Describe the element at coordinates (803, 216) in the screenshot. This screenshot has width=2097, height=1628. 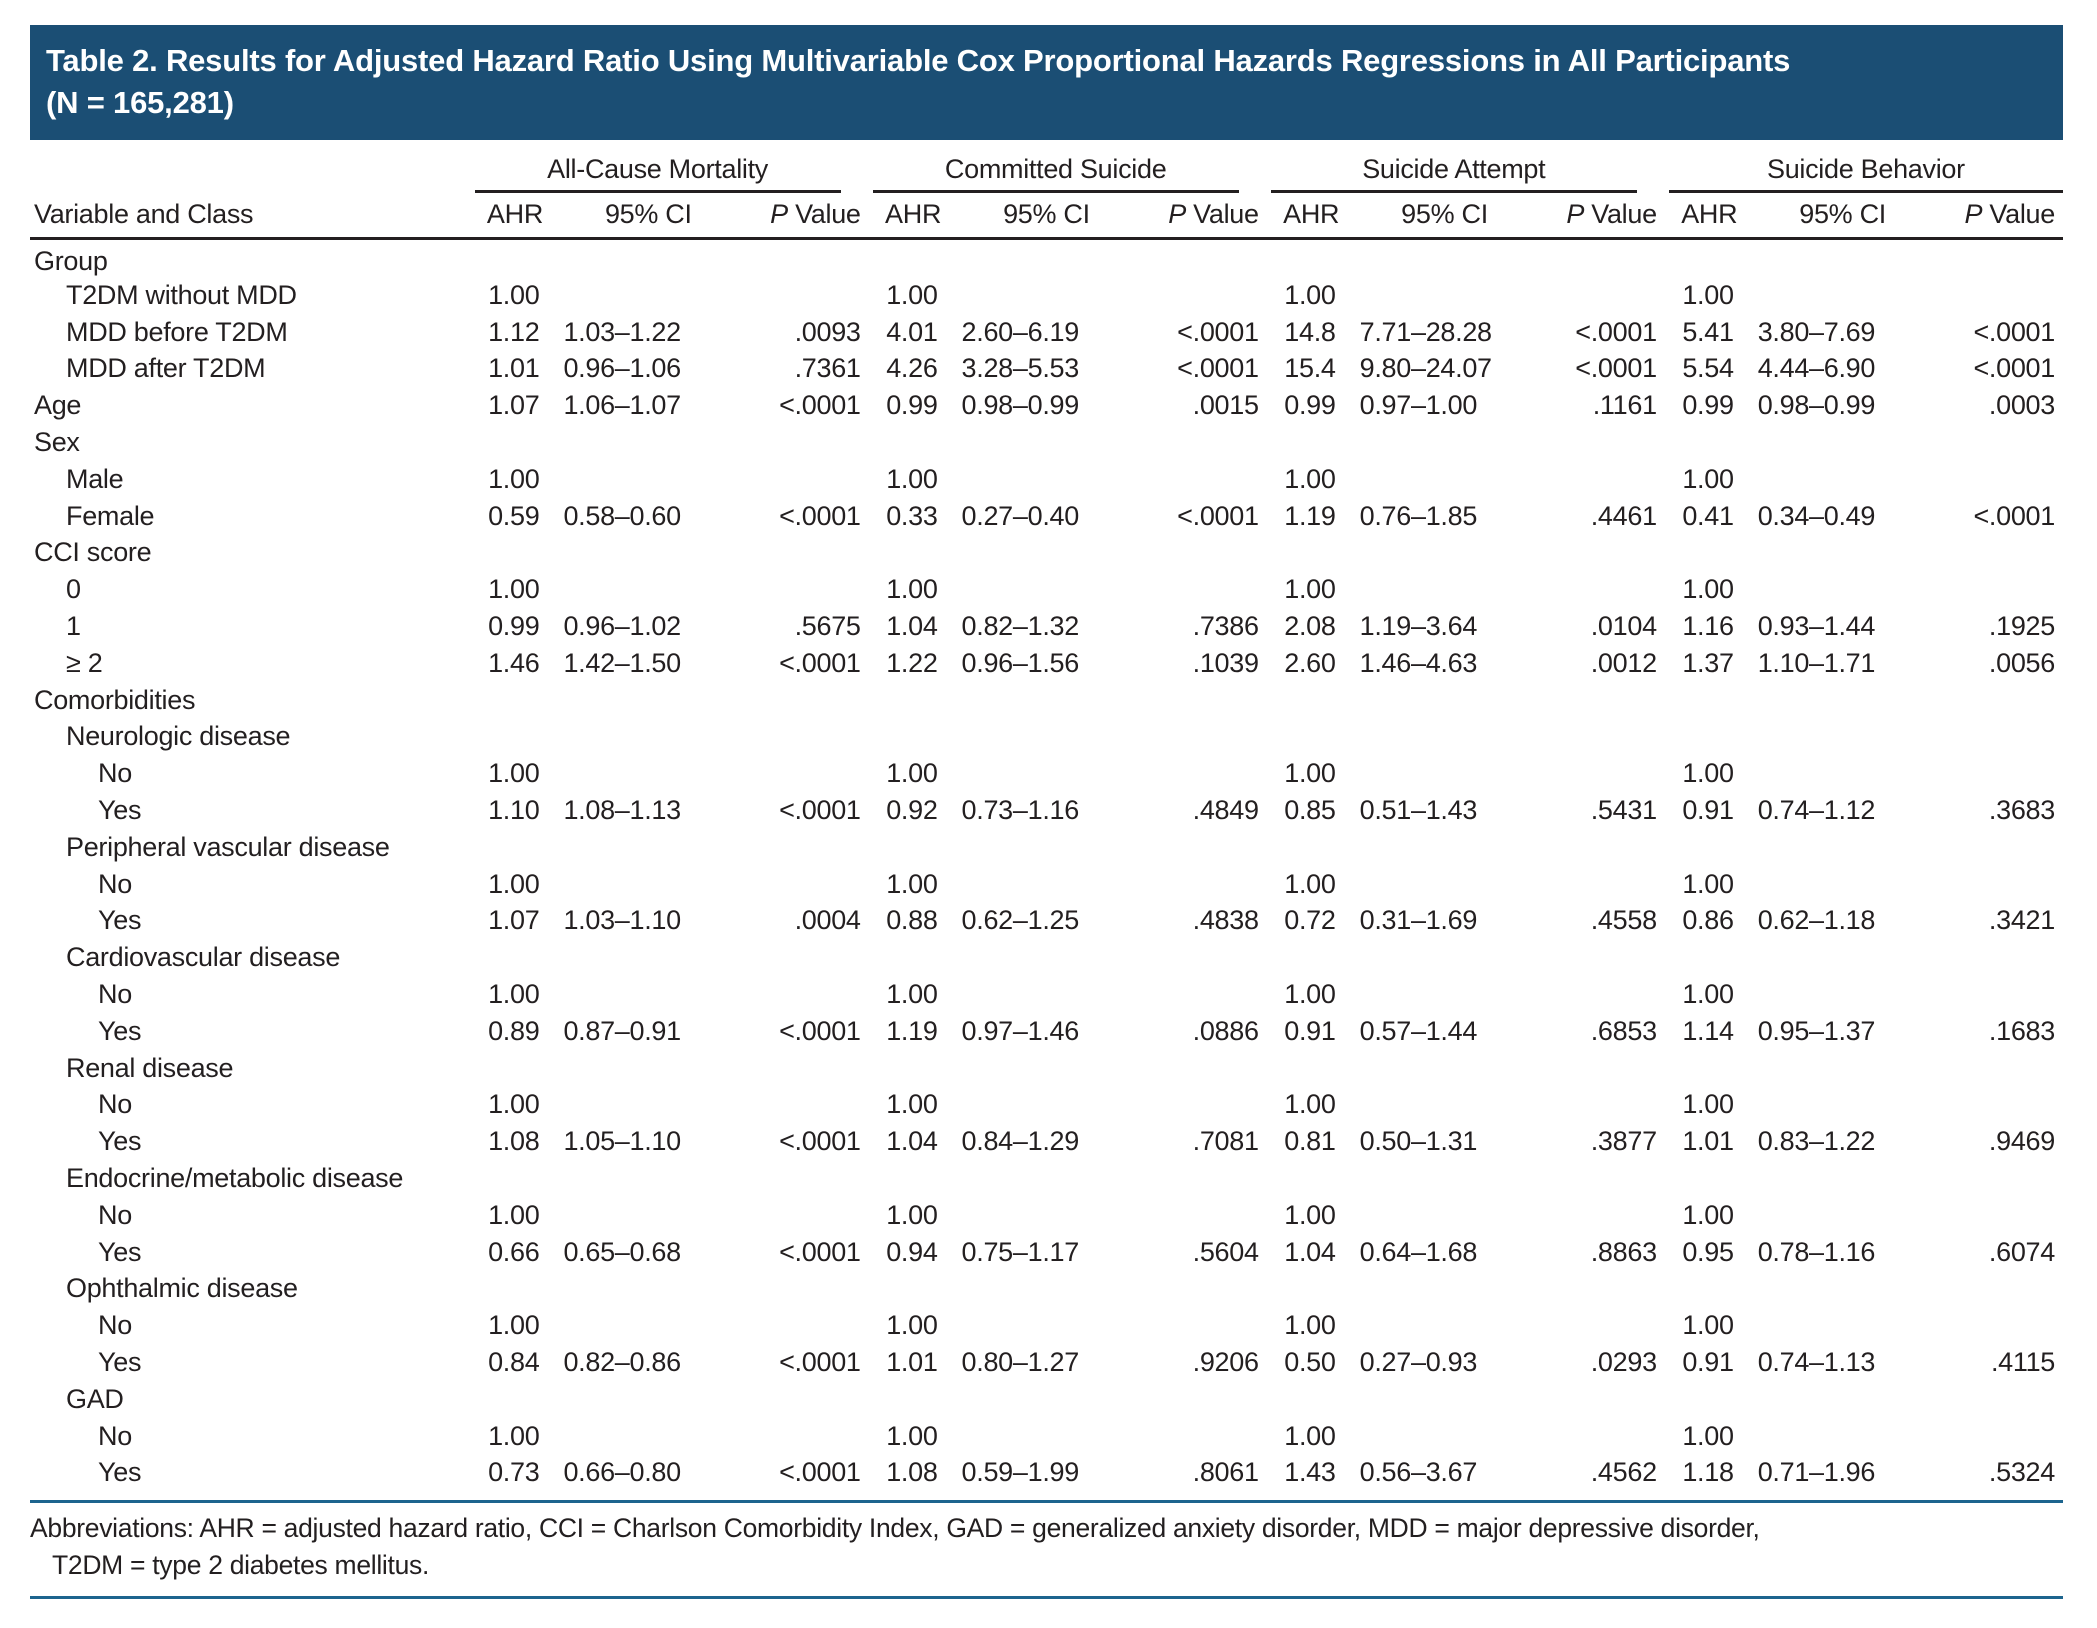
I see `pvalue-header: P Value` at that location.